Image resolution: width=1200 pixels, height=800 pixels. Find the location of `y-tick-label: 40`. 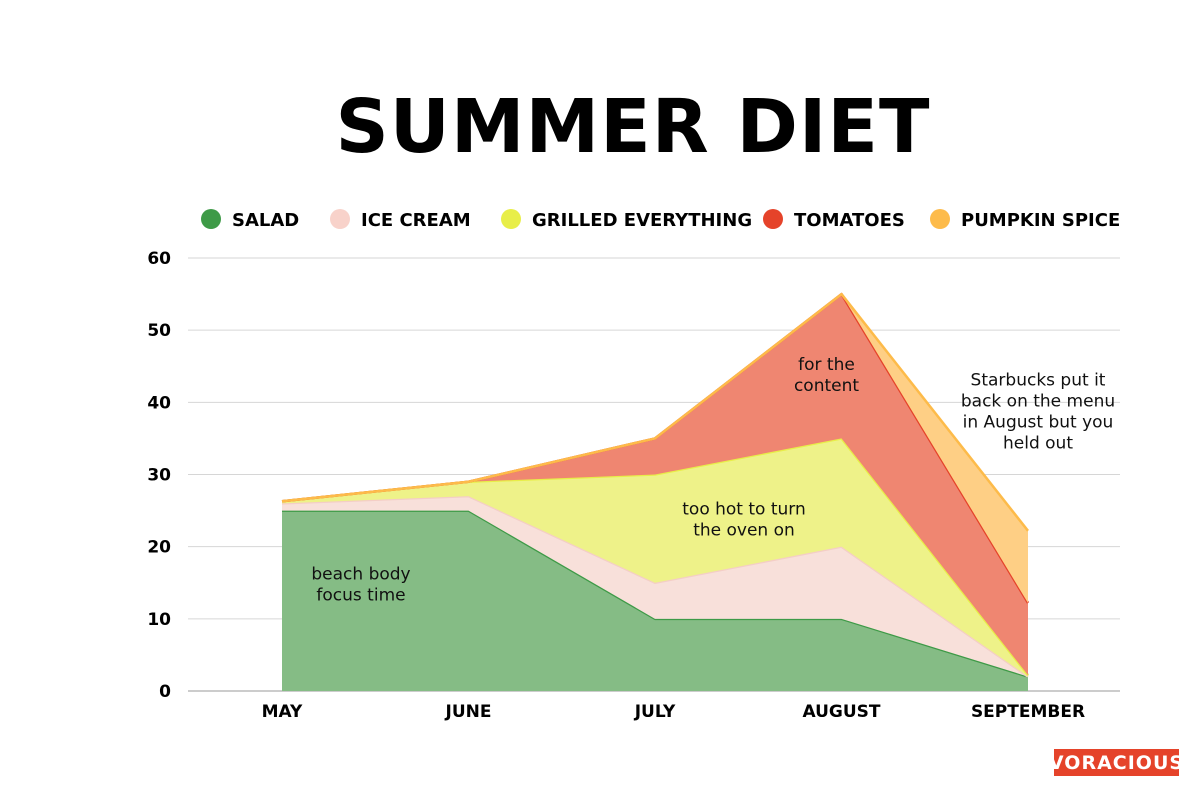

y-tick-label: 40 is located at coordinates (159, 403).